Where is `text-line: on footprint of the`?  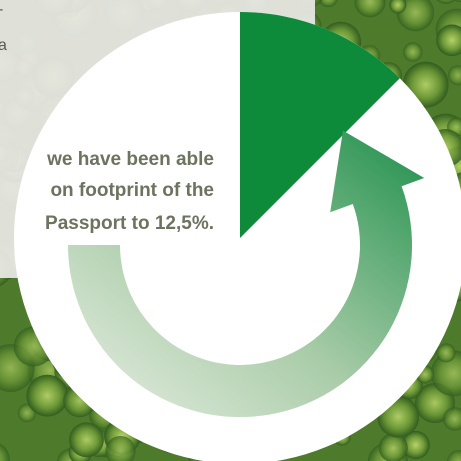 text-line: on footprint of the is located at coordinates (132, 190).